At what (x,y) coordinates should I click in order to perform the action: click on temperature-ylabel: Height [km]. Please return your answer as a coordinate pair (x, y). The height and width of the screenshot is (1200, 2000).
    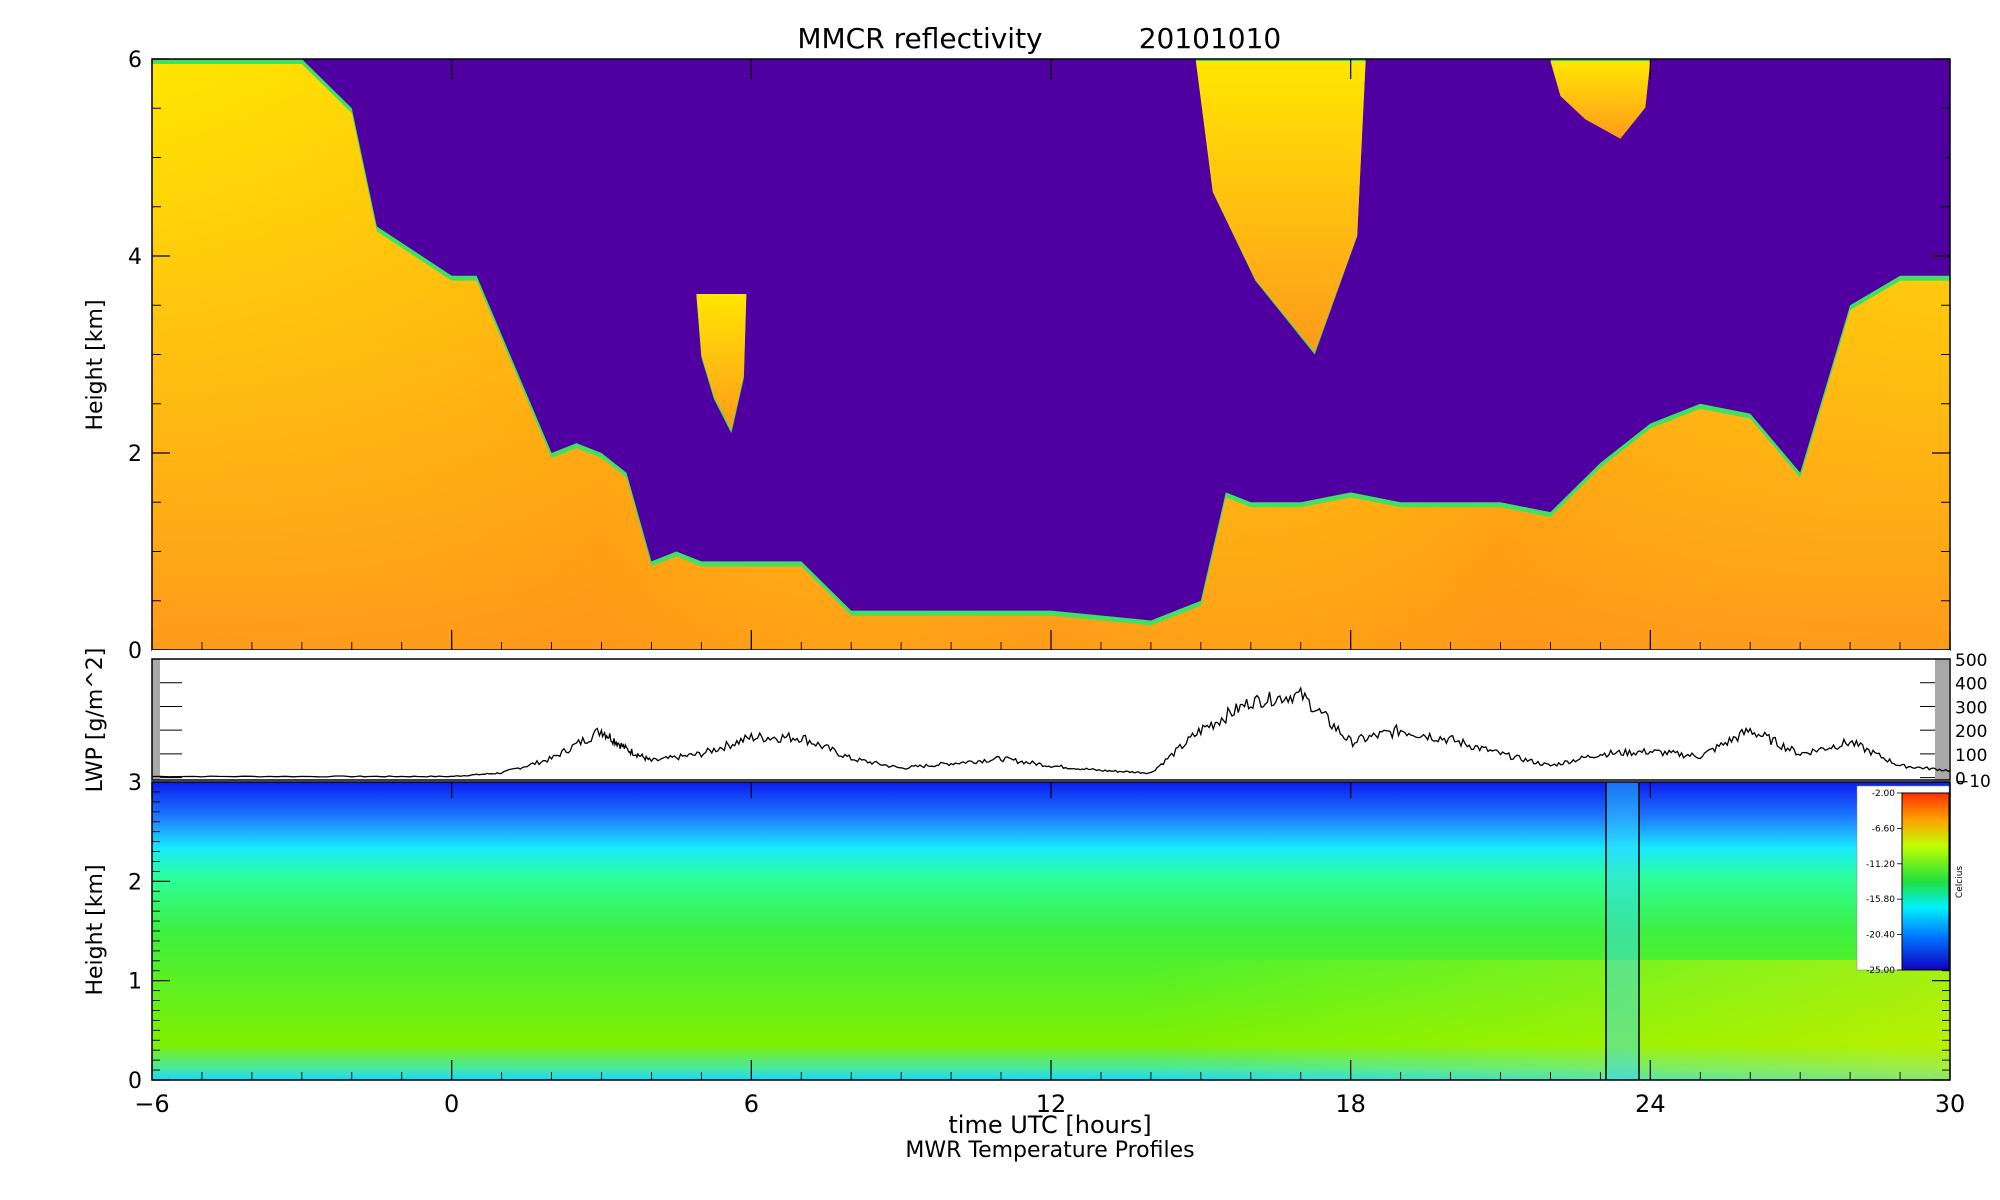
    Looking at the image, I should click on (95, 929).